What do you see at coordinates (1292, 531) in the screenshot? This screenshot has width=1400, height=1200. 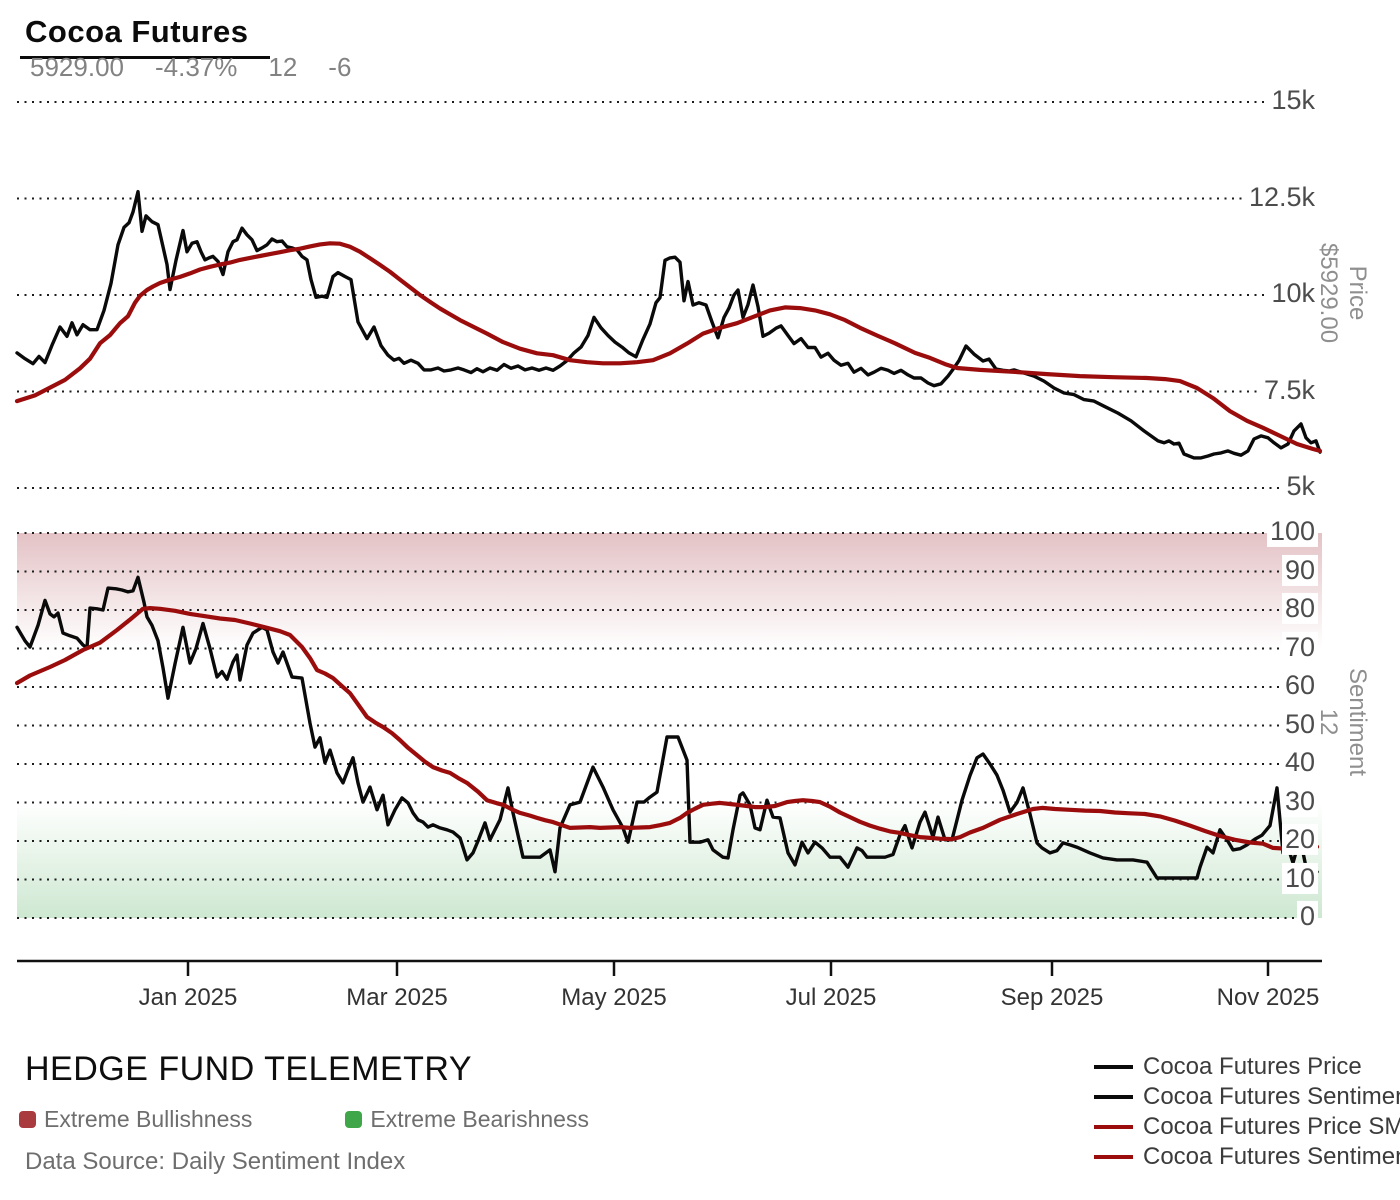 I see `sentiment-ytick-label: 100` at bounding box center [1292, 531].